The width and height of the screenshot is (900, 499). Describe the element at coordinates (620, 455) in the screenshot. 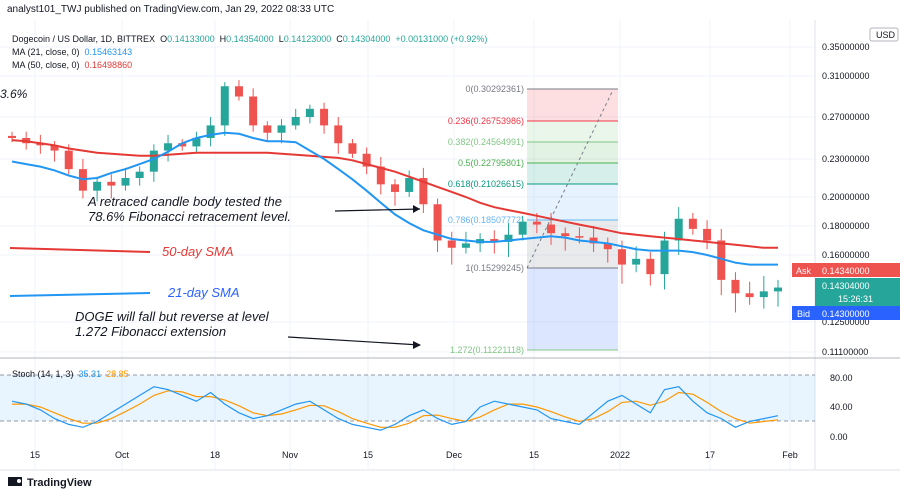

I see `time-tick-label: 2022` at that location.